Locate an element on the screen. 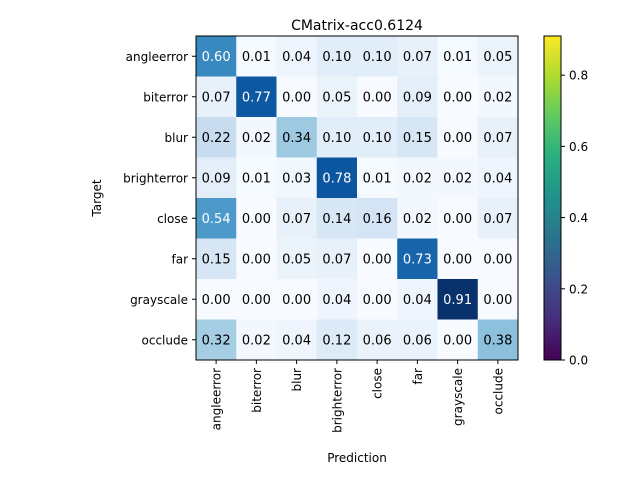 The width and height of the screenshot is (640, 485). y-tick-label: blur is located at coordinates (177, 138).